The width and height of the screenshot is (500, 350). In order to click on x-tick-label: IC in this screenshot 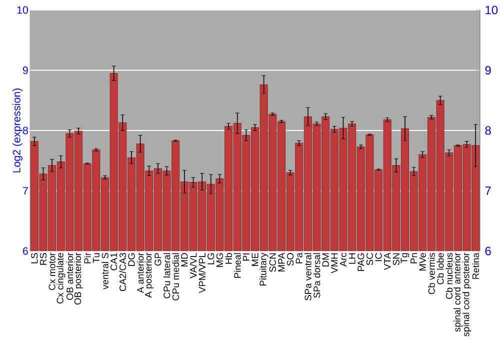, I will do `click(378, 257)`.